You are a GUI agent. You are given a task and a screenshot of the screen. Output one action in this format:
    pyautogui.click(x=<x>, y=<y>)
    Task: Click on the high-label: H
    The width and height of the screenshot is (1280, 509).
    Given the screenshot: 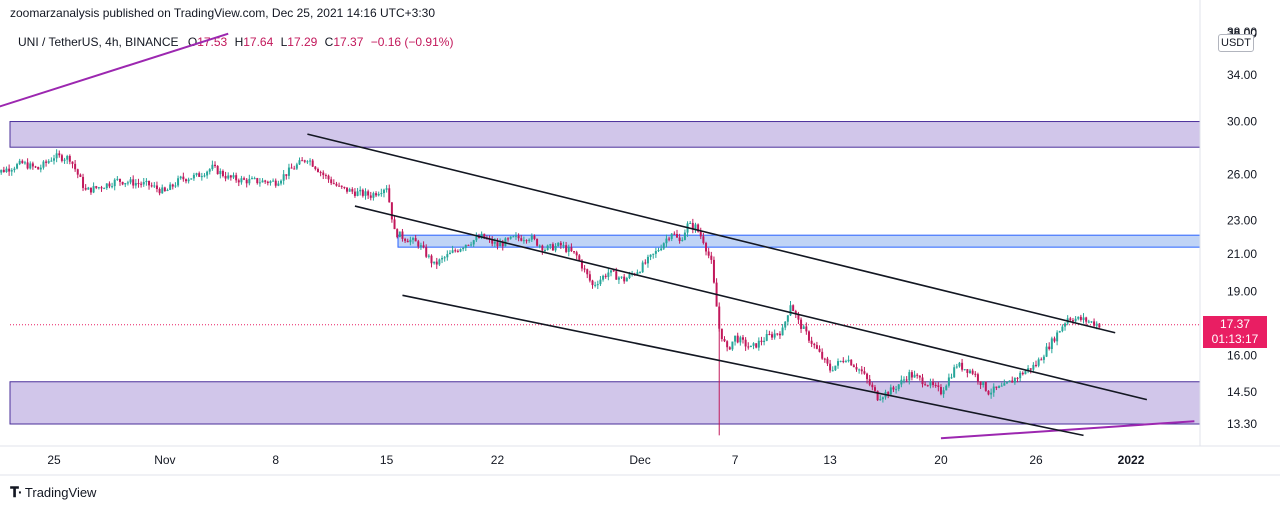 What is the action you would take?
    pyautogui.click(x=239, y=42)
    